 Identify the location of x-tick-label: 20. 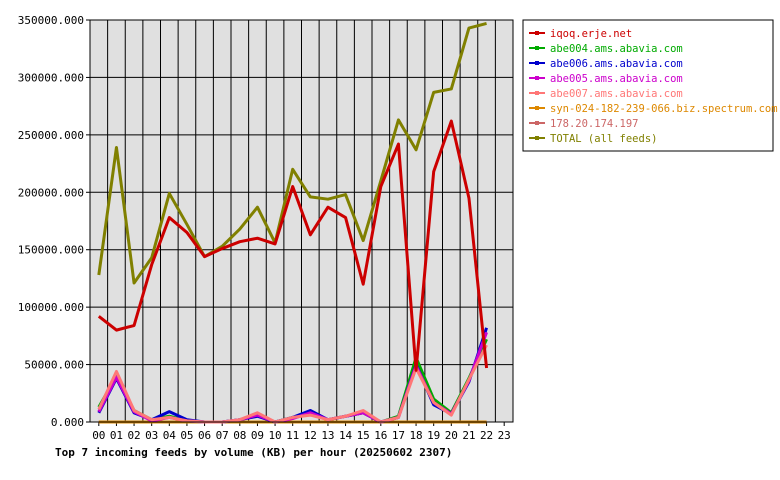
(451, 435).